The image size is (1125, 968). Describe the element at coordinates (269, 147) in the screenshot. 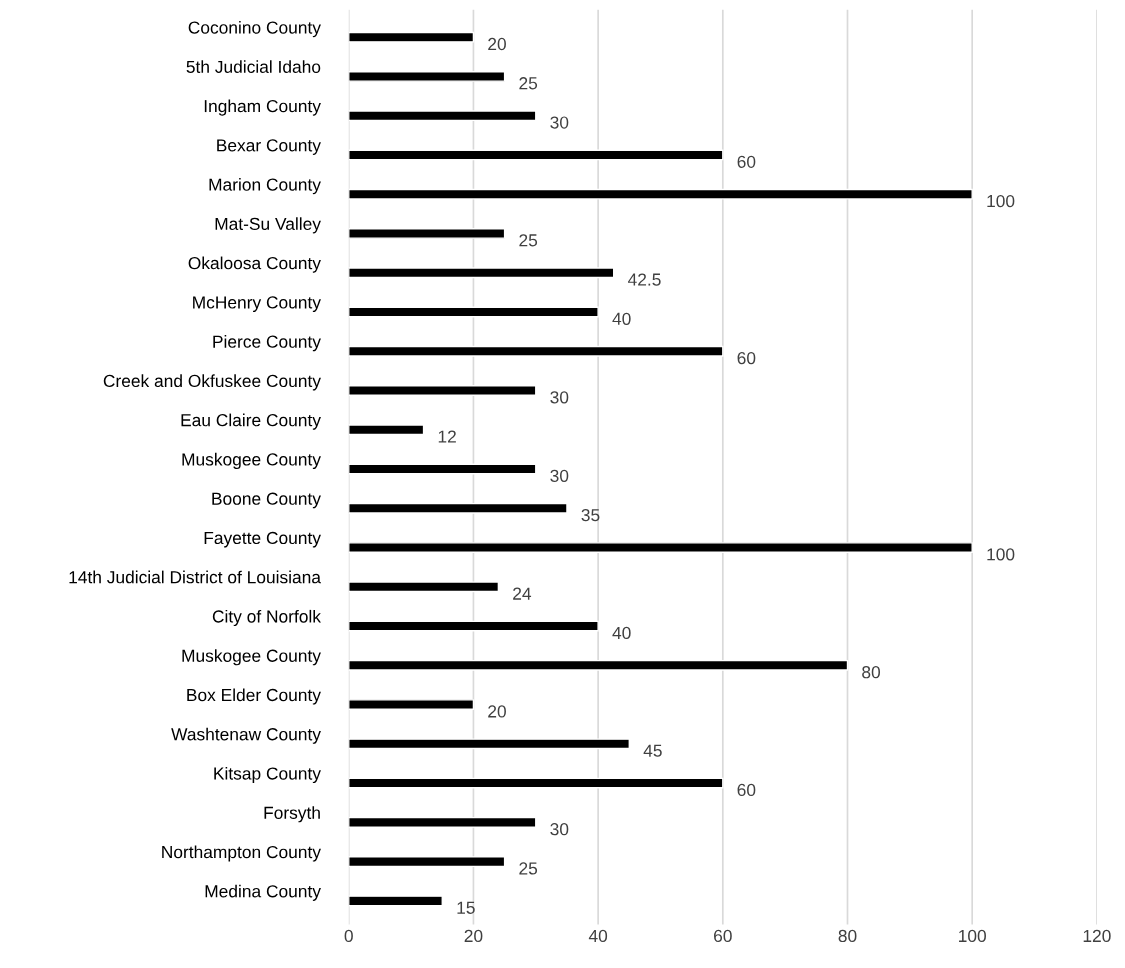

I see `y-tick-label: Bexar County` at that location.